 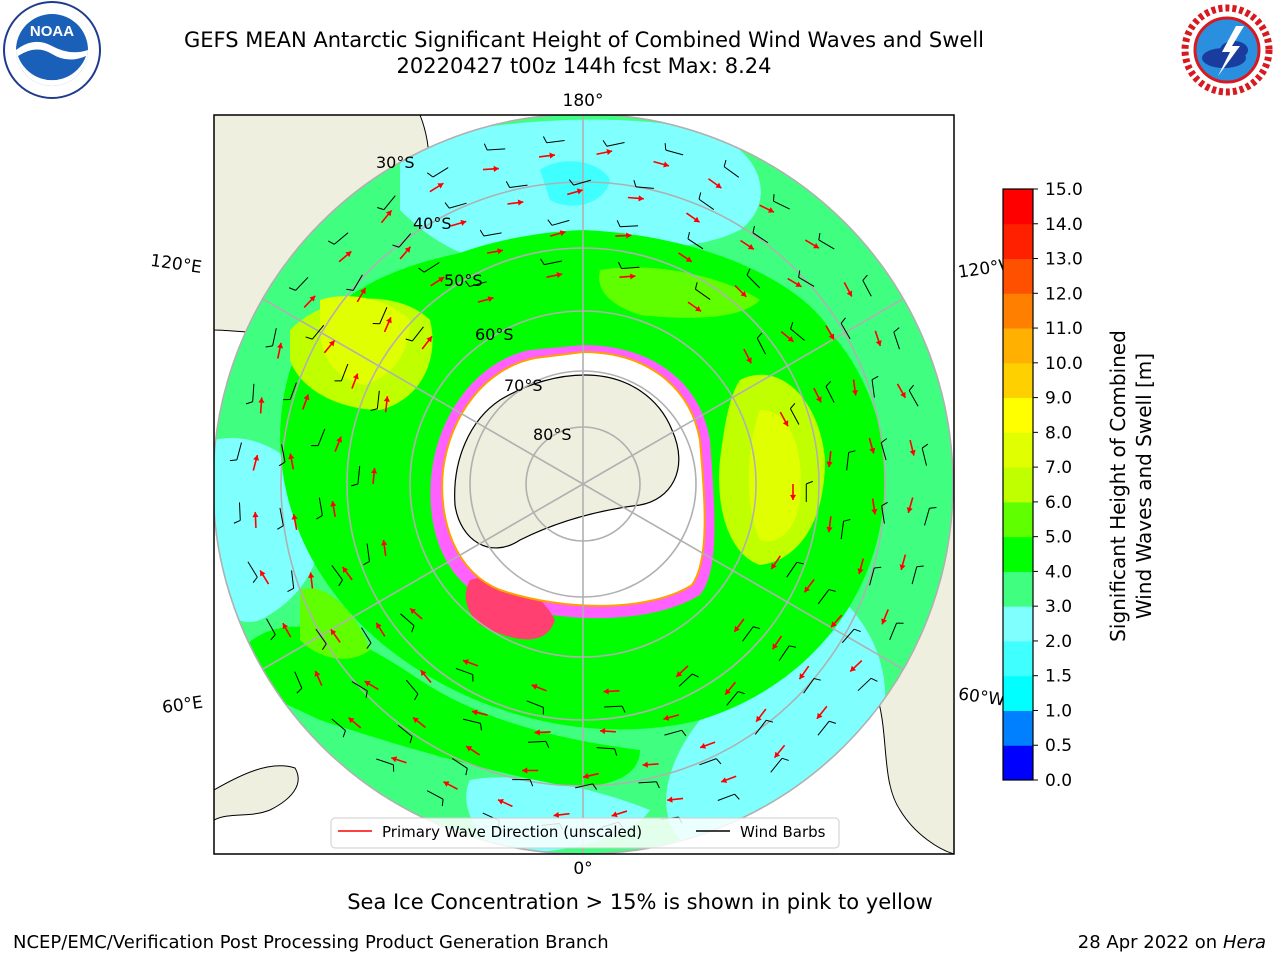 What do you see at coordinates (1118, 486) in the screenshot?
I see `colorbar-label-line1: Significant Height of Combined` at bounding box center [1118, 486].